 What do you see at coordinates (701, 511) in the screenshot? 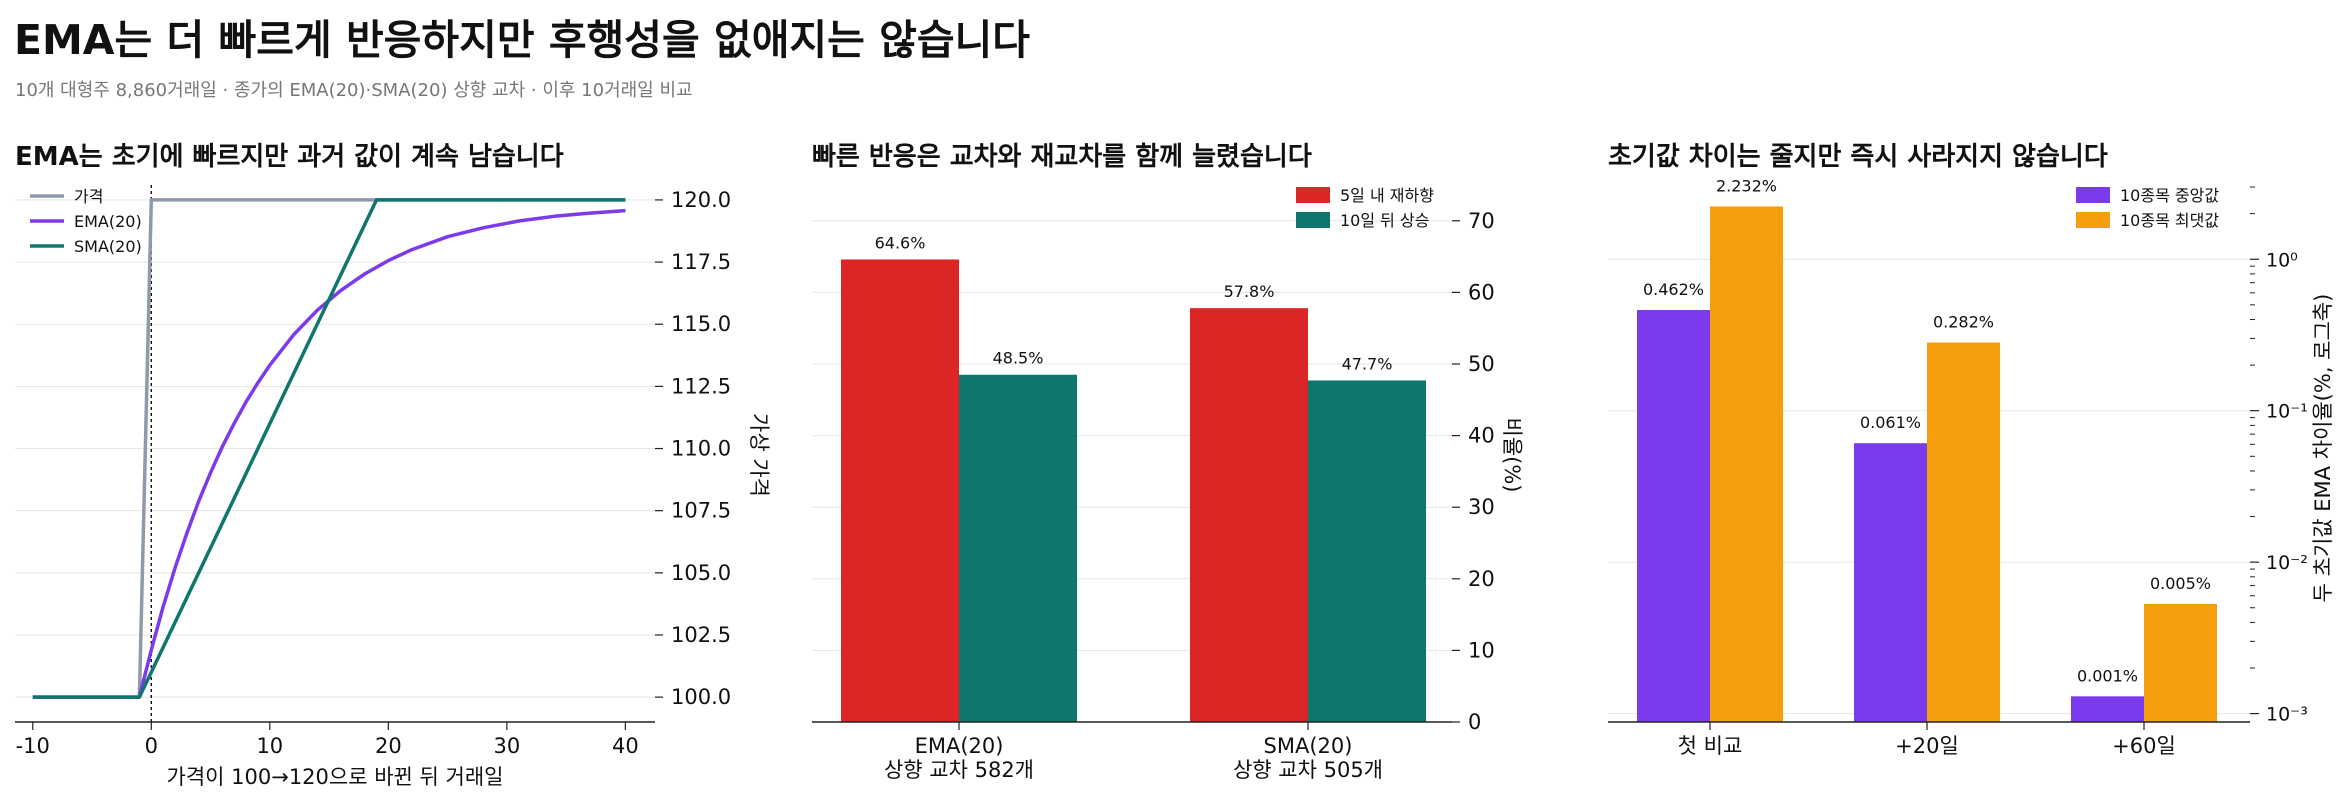
I see `p1-y-tick-label: 107.5` at bounding box center [701, 511].